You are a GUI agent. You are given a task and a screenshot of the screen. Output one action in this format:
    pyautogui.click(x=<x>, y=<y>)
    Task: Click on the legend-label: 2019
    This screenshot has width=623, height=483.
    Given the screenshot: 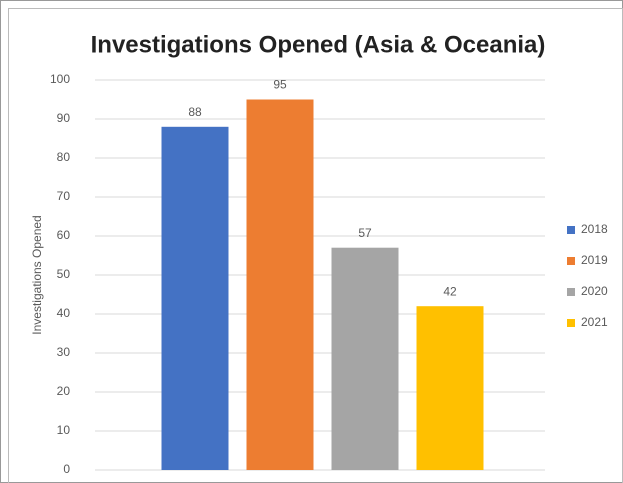 What is the action you would take?
    pyautogui.click(x=594, y=260)
    